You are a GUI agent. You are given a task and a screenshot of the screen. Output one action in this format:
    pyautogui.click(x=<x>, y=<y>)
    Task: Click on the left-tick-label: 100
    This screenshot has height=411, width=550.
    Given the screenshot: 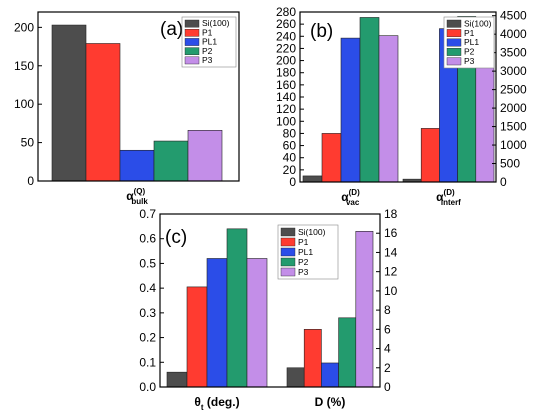 What is the action you would take?
    pyautogui.click(x=24, y=104)
    